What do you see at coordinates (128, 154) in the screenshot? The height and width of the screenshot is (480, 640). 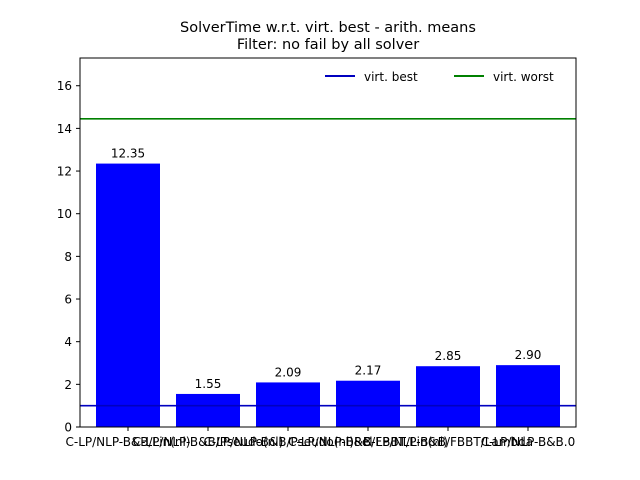 I see `bar-value-label: 12.35` at bounding box center [128, 154].